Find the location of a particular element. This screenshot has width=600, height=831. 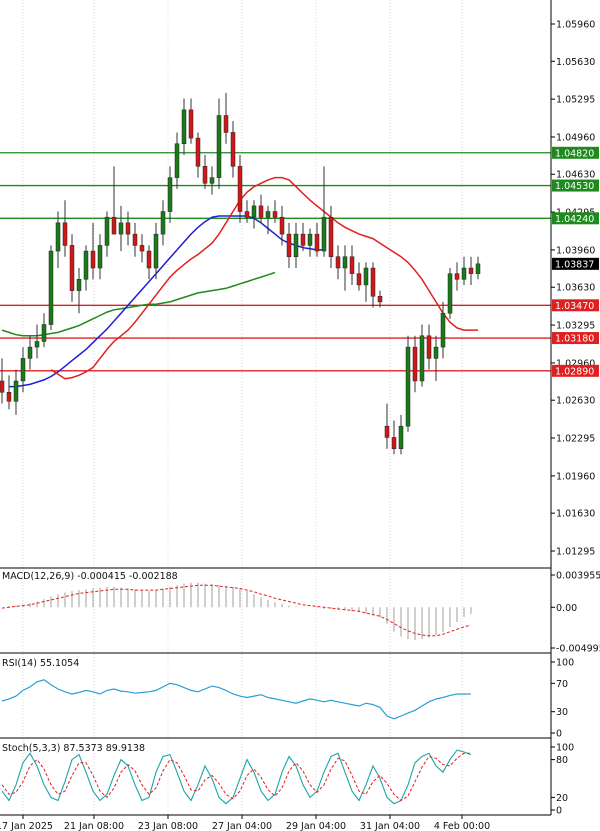

price-tick-label-4: 1.04630 is located at coordinates (575, 175).